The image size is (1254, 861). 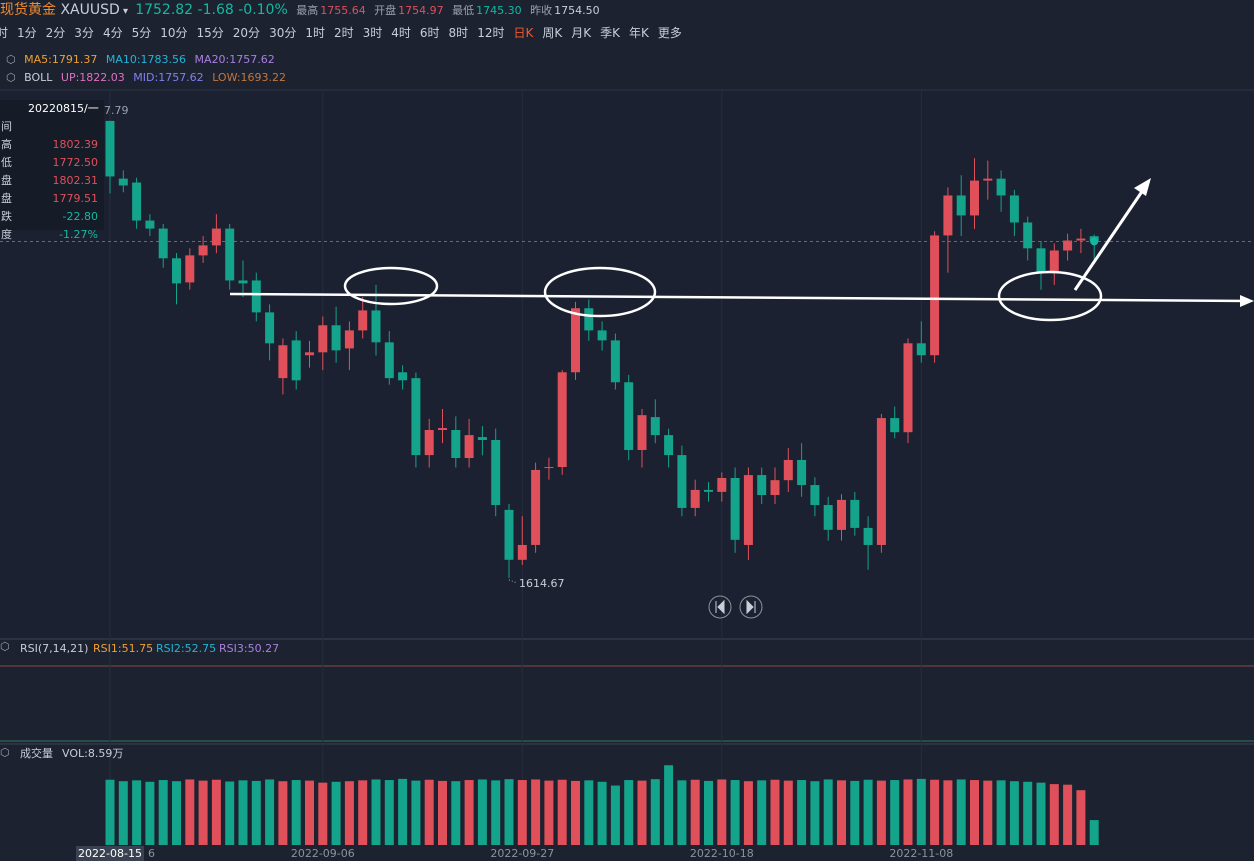 What do you see at coordinates (75, 162) in the screenshot?
I see `tooltip-value: 1772.50` at bounding box center [75, 162].